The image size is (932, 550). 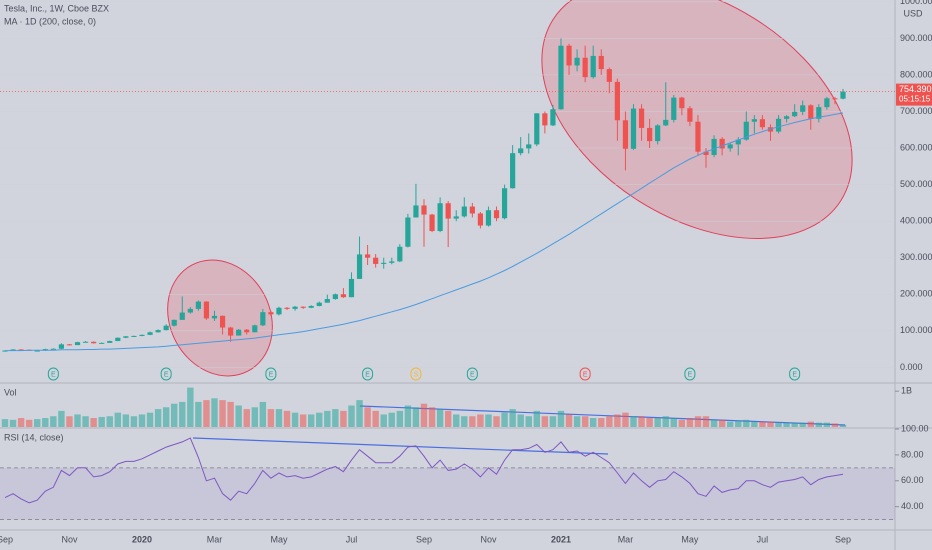 I want to click on x-tick-label: 2020, so click(x=142, y=539).